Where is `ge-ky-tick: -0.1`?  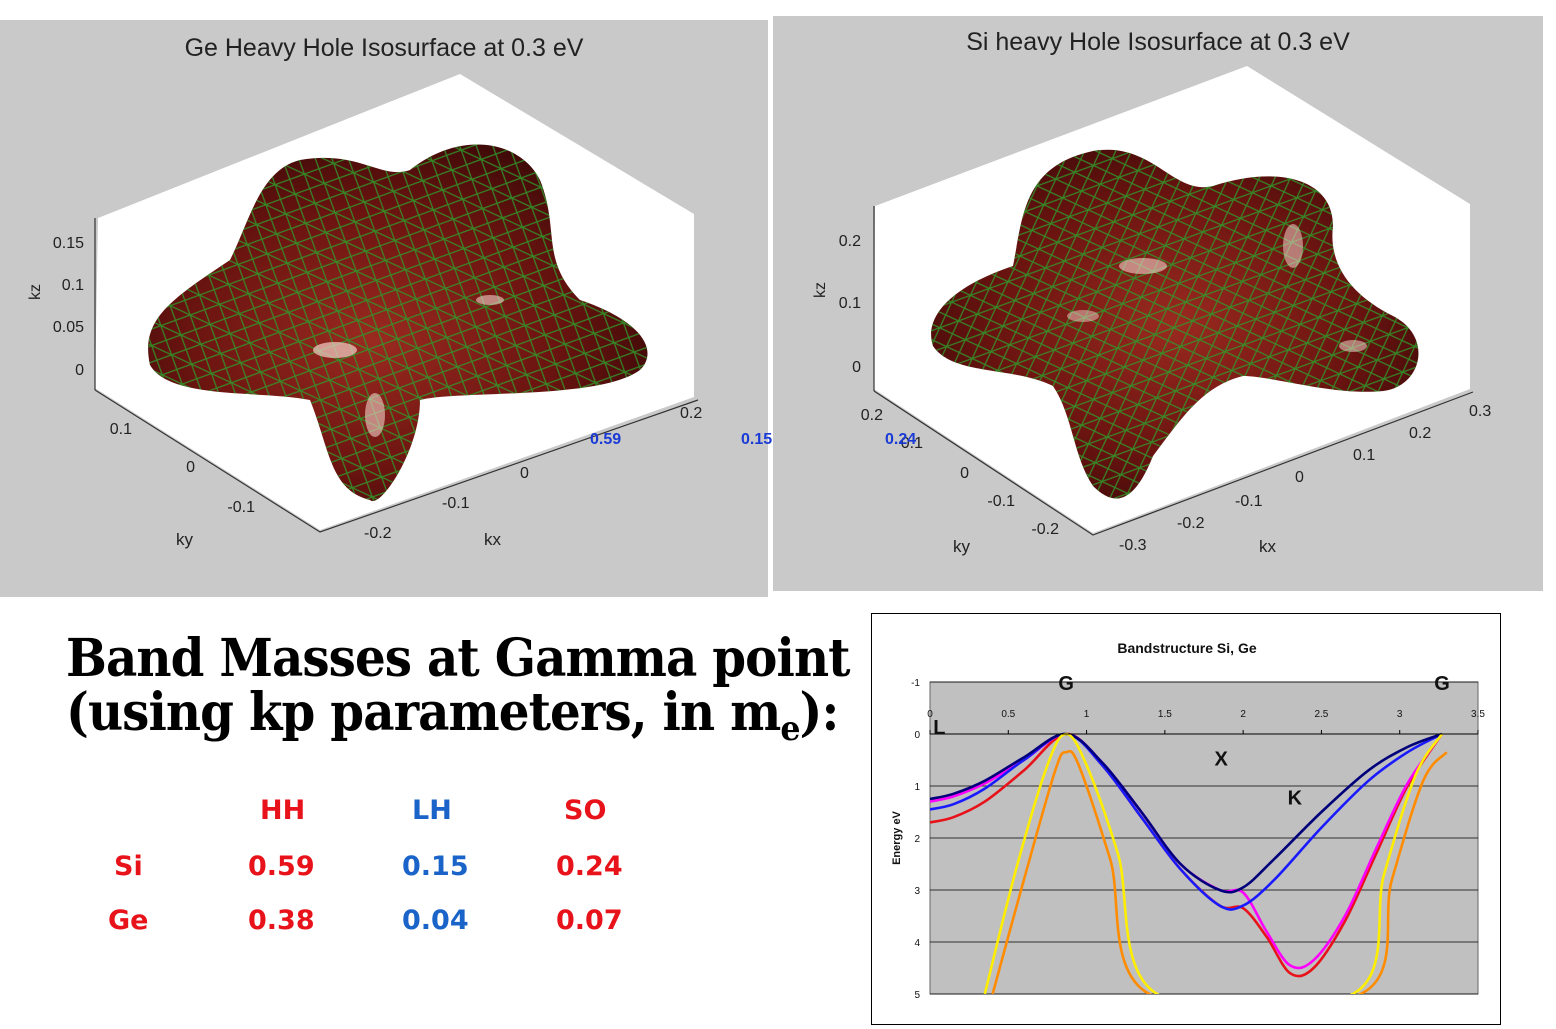 ge-ky-tick: -0.1 is located at coordinates (241, 507).